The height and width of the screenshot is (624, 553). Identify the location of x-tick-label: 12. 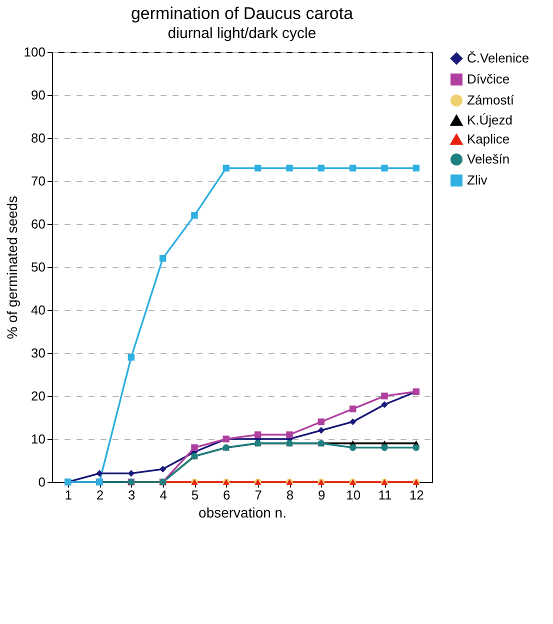
(416, 495).